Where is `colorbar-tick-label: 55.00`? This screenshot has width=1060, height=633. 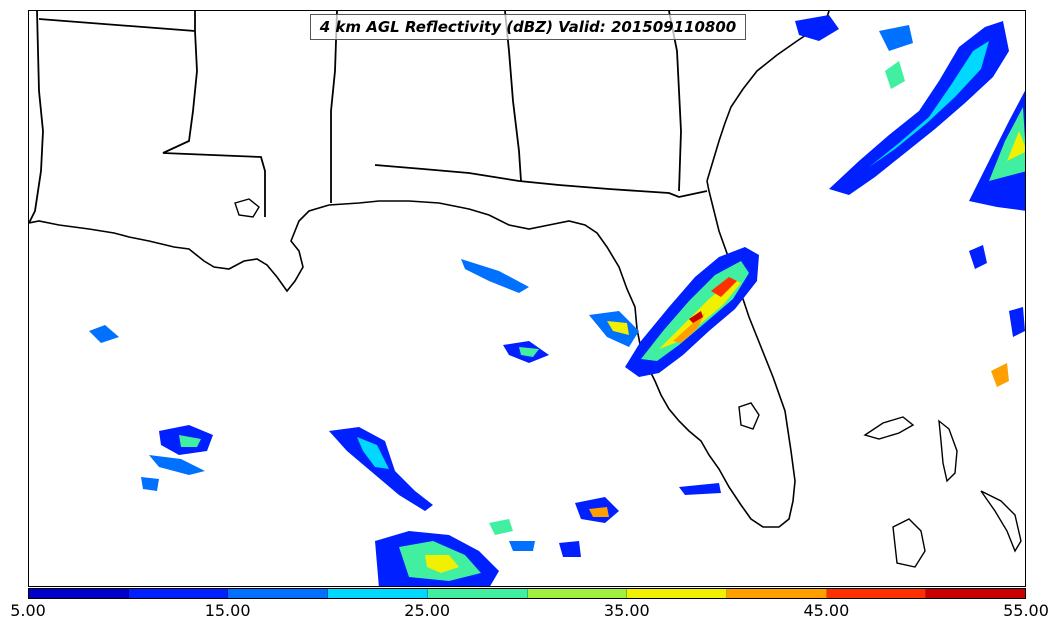 colorbar-tick-label: 55.00 is located at coordinates (1026, 610).